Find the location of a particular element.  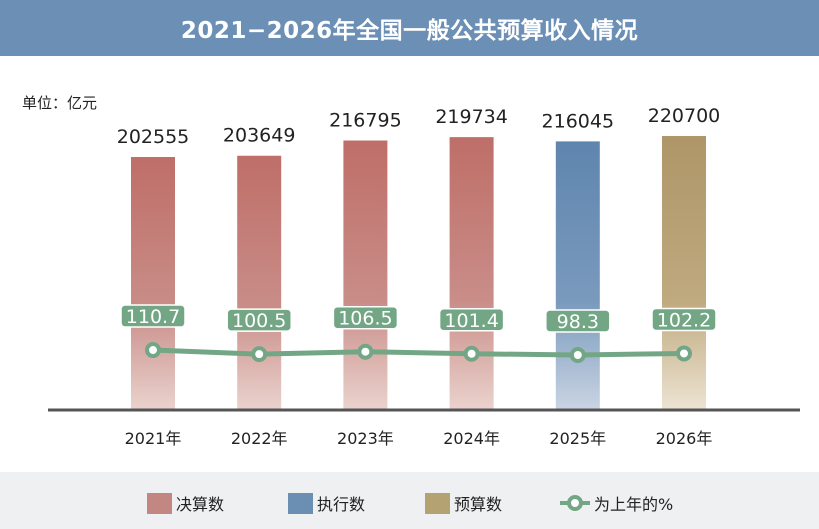

x-tick-label: 2026年 is located at coordinates (684, 438).